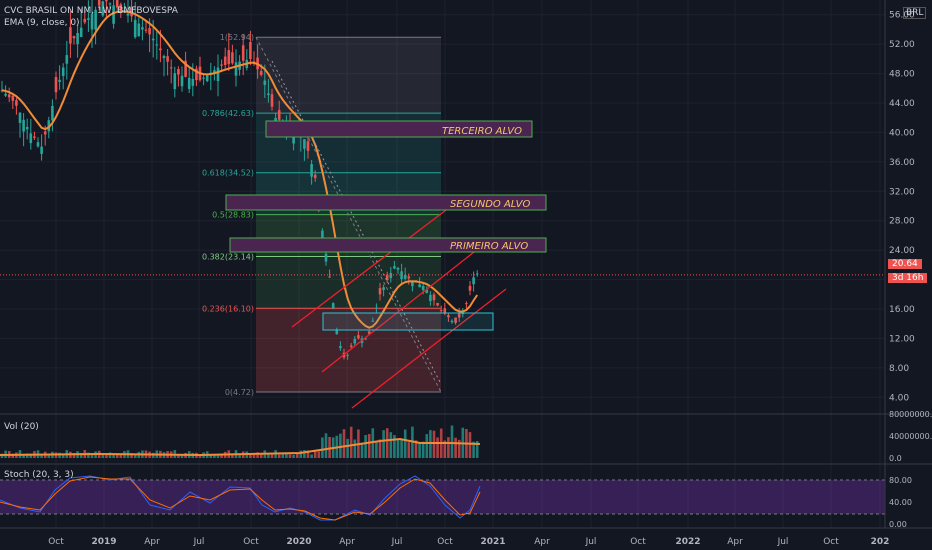 The width and height of the screenshot is (932, 550). Describe the element at coordinates (638, 542) in the screenshot. I see `x-tick-label: Oct` at that location.